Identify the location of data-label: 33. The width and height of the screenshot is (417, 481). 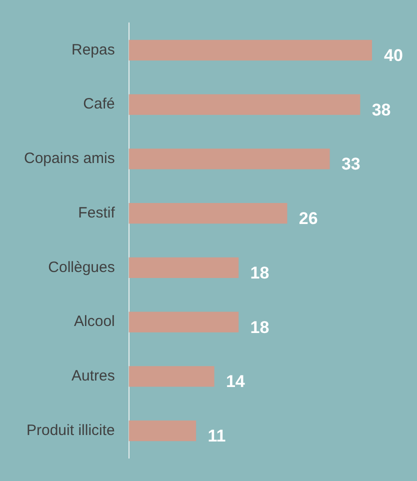
(350, 164).